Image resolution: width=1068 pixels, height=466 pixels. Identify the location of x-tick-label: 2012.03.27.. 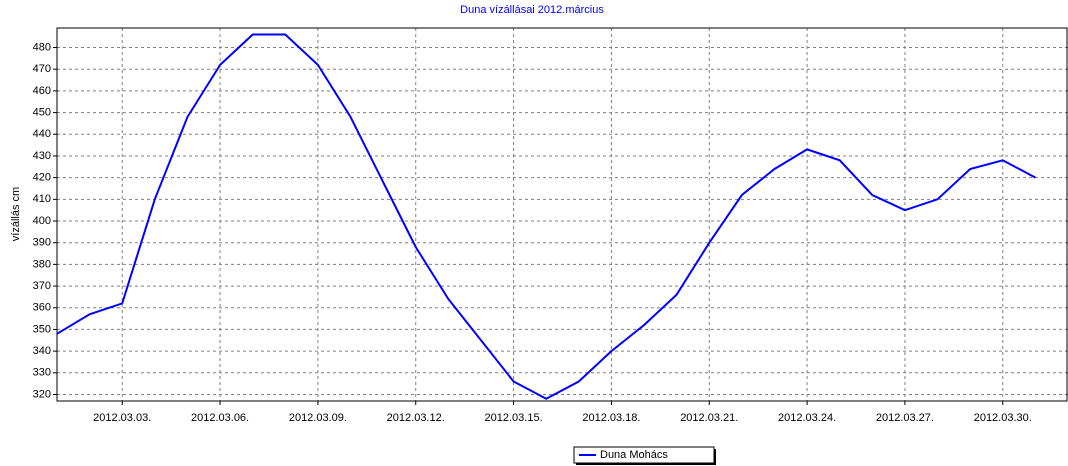
(905, 418).